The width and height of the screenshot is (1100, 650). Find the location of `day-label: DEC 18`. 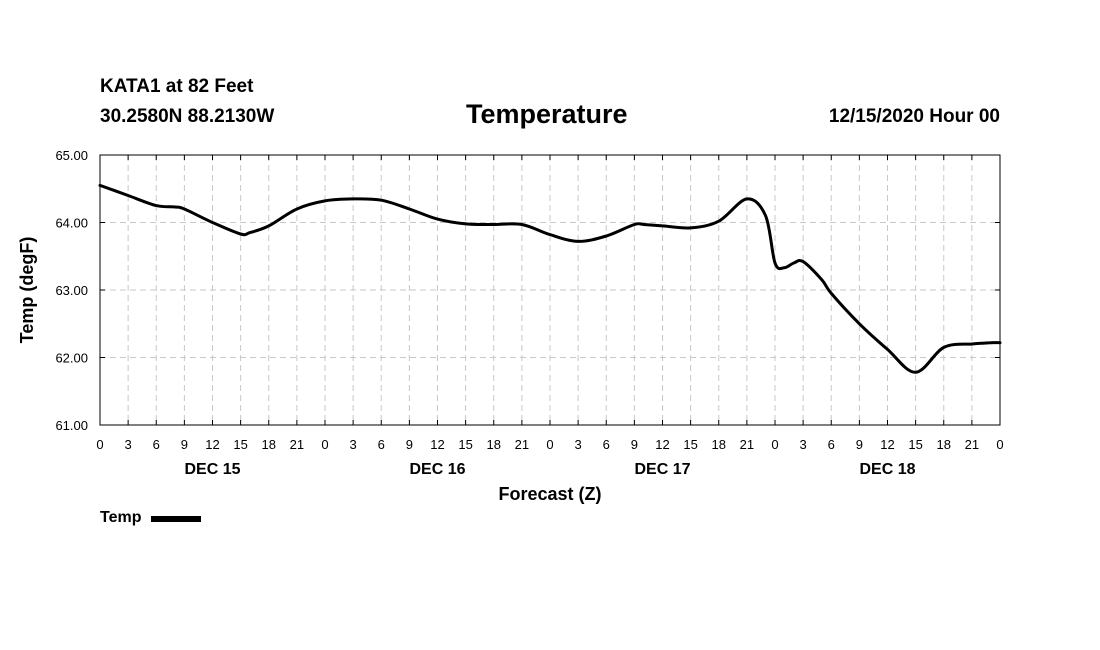

day-label: DEC 18 is located at coordinates (887, 469).